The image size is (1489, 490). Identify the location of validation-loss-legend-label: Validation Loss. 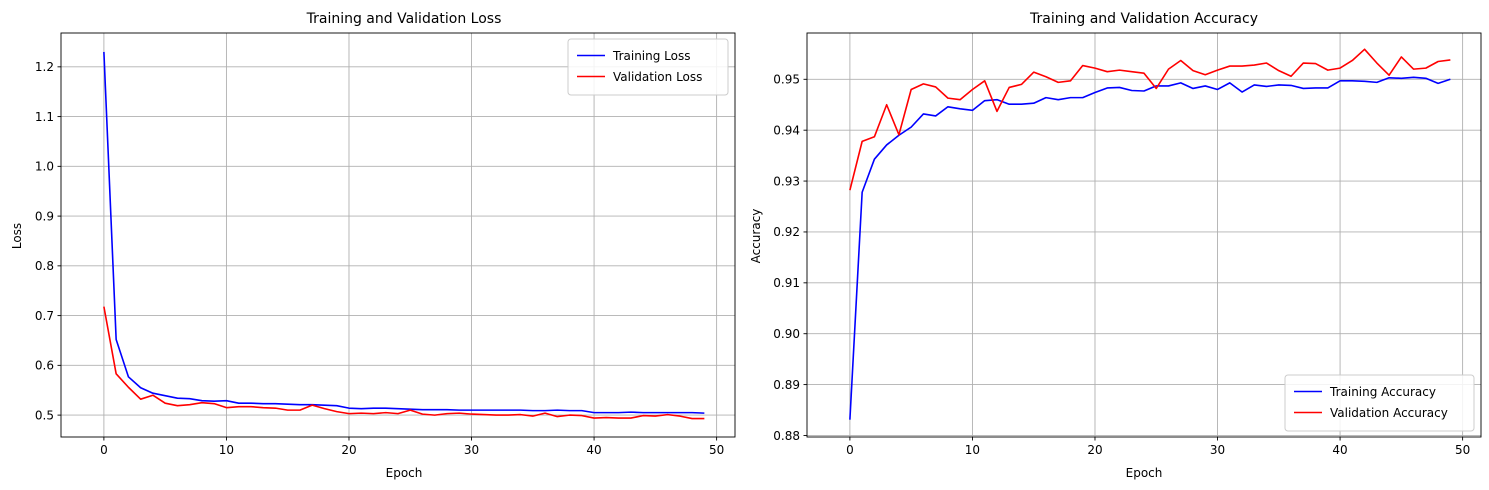
(657, 77).